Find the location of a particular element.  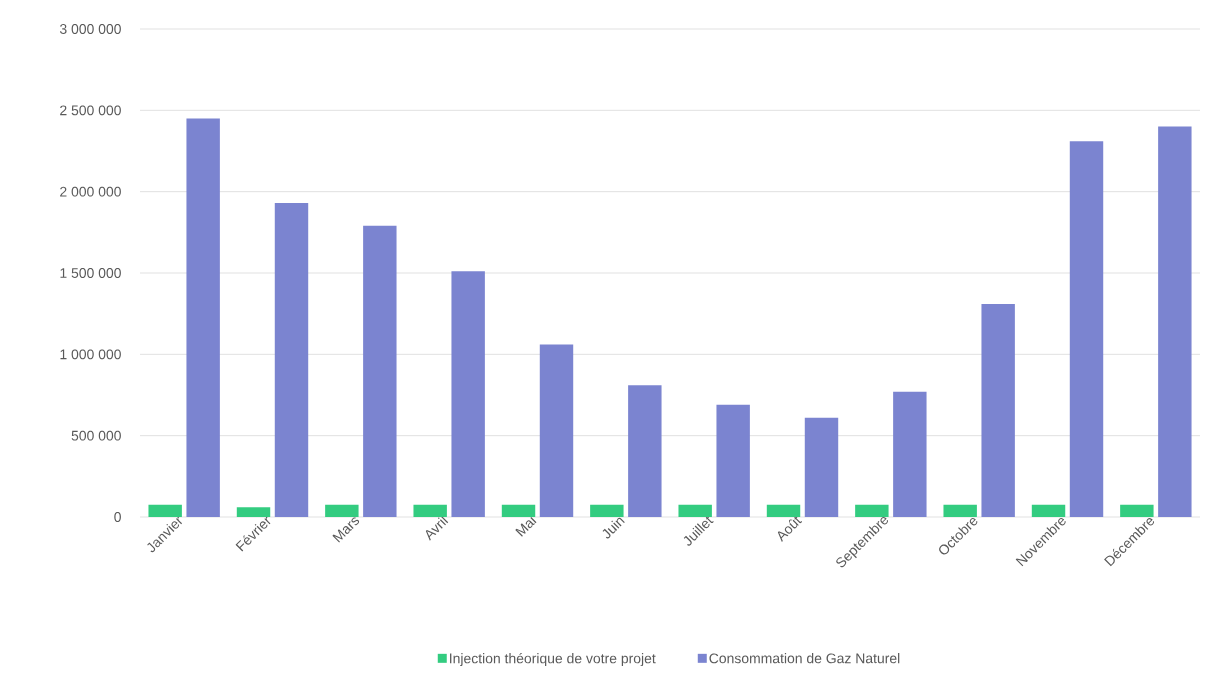

y-tick-label: 1 500 000 is located at coordinates (90, 273).